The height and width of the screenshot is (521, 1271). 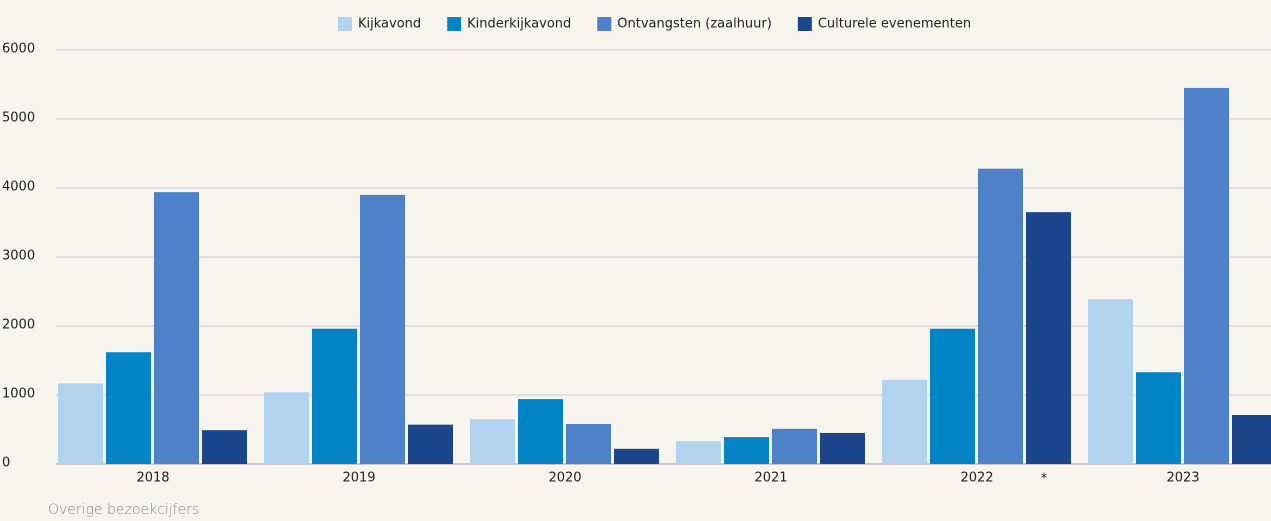 What do you see at coordinates (6, 463) in the screenshot?
I see `y-tick-label: 0` at bounding box center [6, 463].